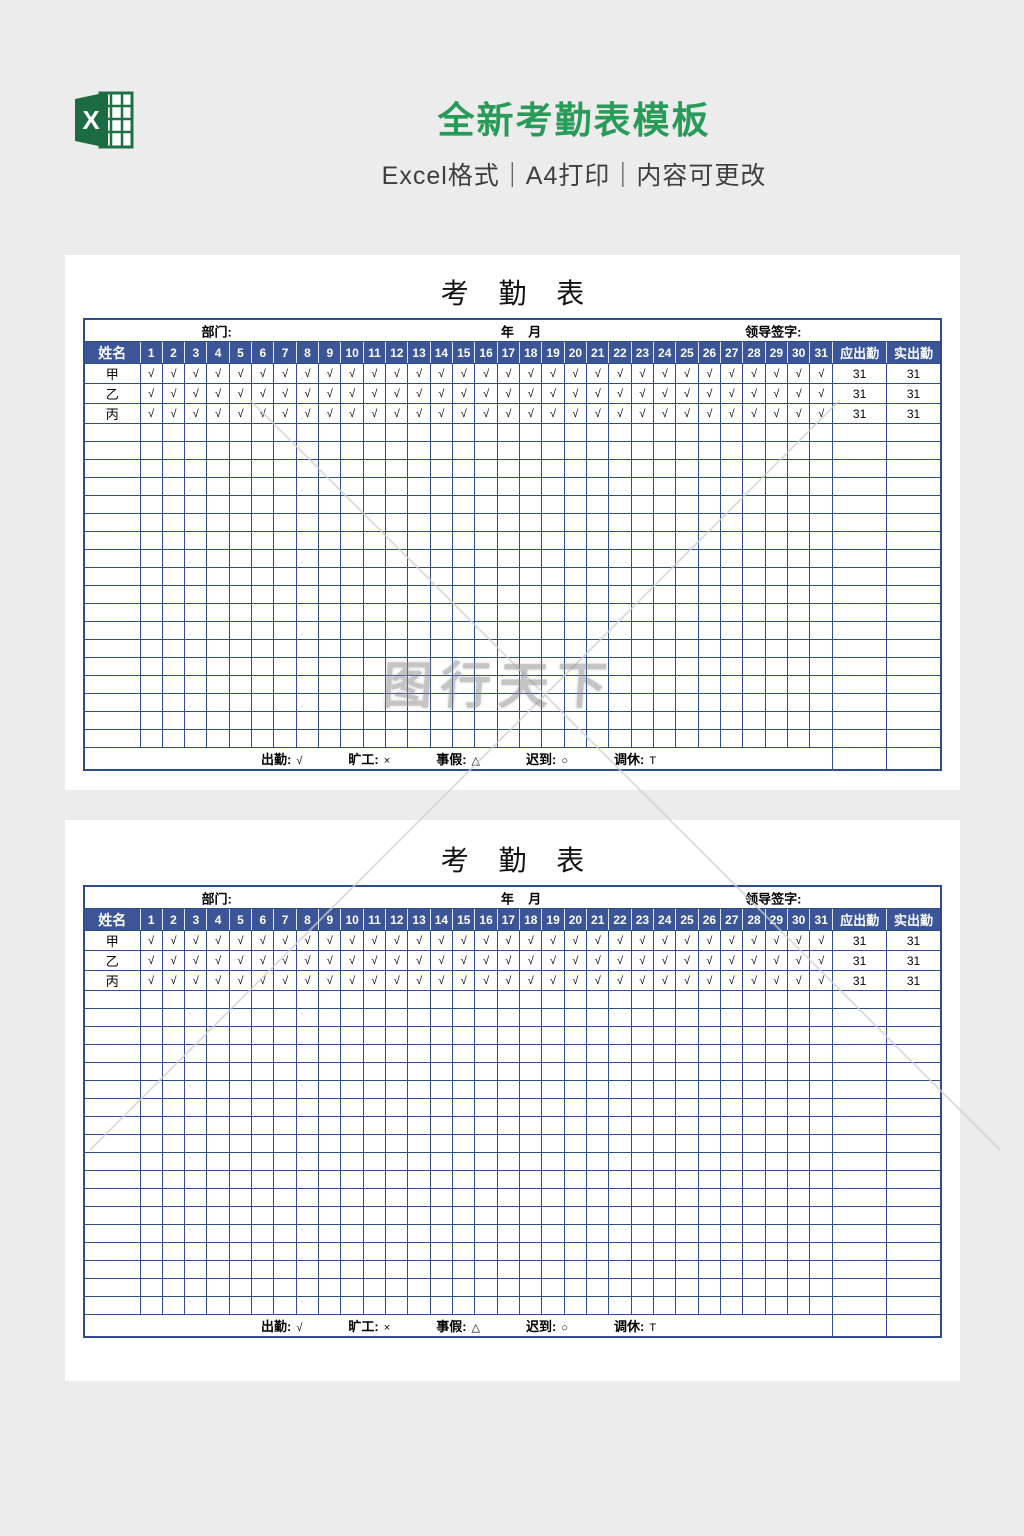 The width and height of the screenshot is (1024, 1536). Describe the element at coordinates (451, 759) in the screenshot. I see `legend-label: 事假:` at that location.